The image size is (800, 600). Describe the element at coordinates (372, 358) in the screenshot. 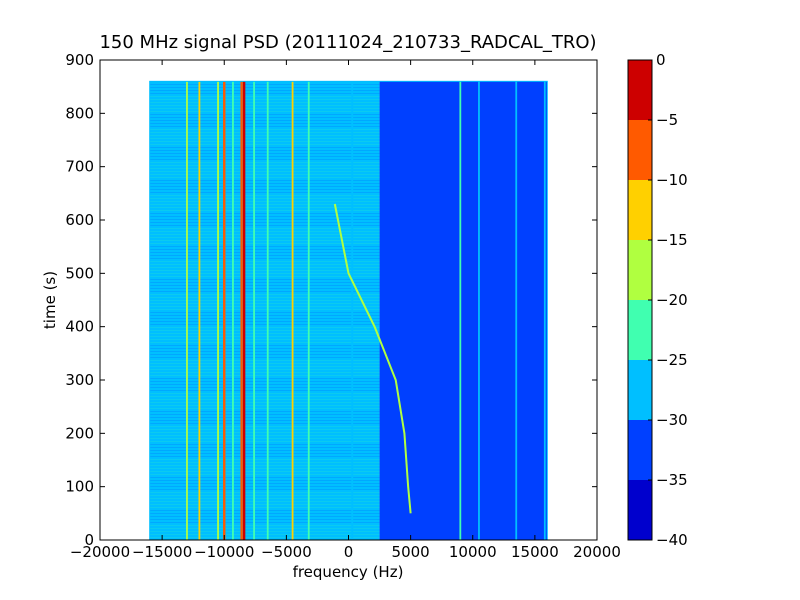

I see `drifting-signal-line` at that location.